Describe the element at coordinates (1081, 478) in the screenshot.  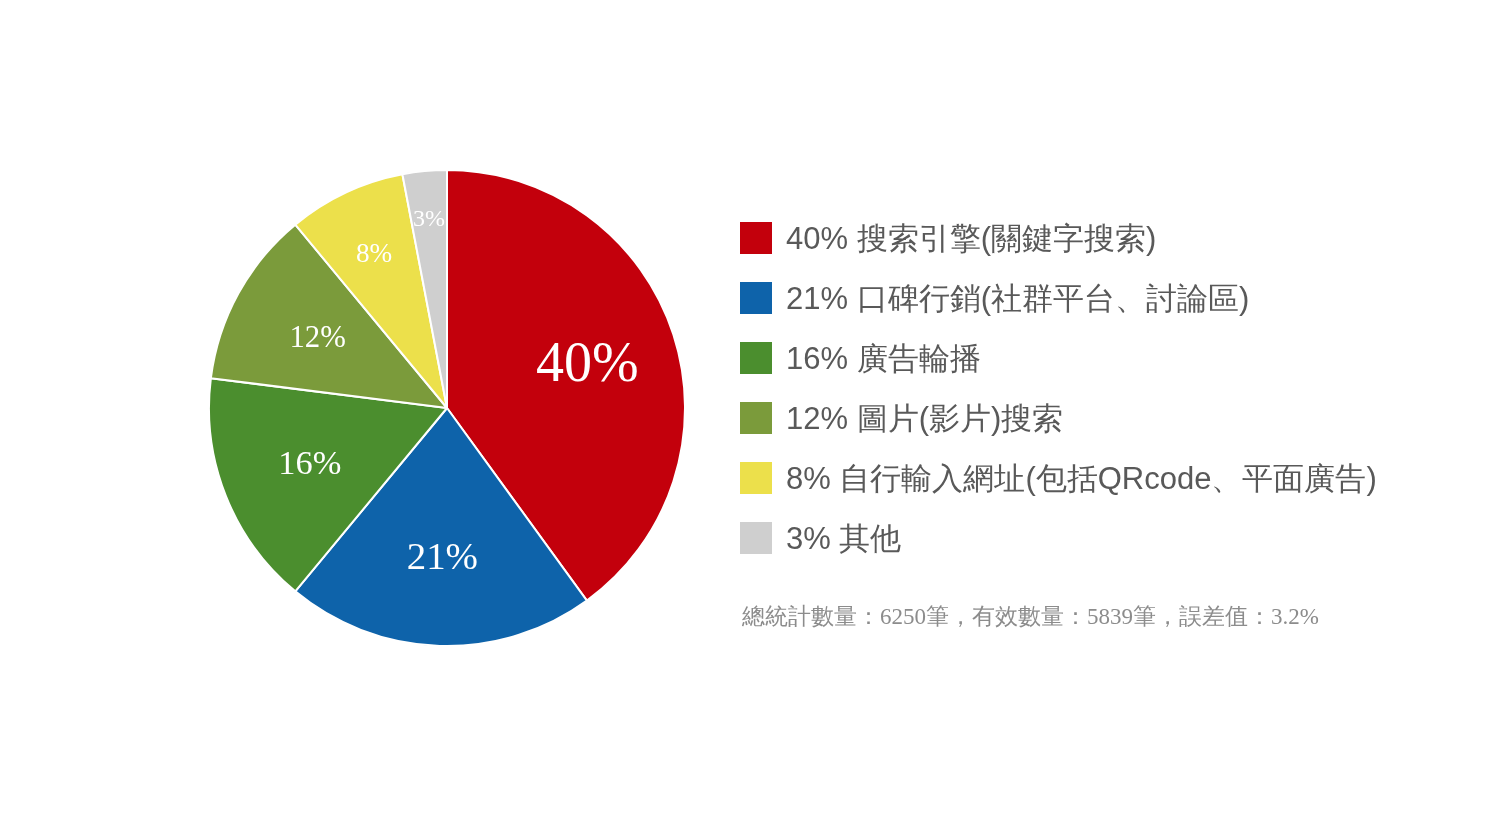
I see `legend-label: 8% 自行輸入網址(包括QRcode、平面廣告)` at that location.